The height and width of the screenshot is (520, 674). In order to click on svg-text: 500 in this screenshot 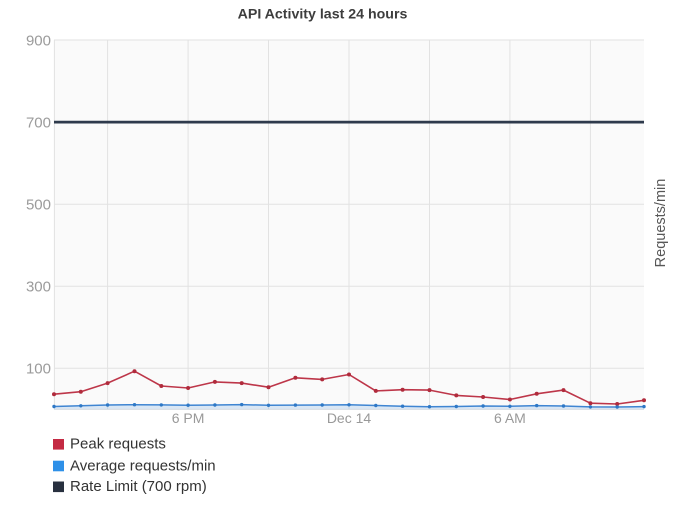, I will do `click(38, 205)`.